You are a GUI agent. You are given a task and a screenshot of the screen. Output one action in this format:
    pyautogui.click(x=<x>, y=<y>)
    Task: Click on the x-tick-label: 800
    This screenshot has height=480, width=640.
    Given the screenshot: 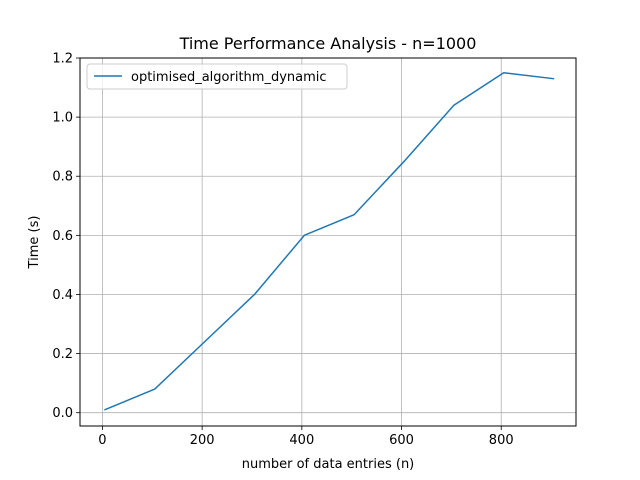 What is the action you would take?
    pyautogui.click(x=501, y=440)
    